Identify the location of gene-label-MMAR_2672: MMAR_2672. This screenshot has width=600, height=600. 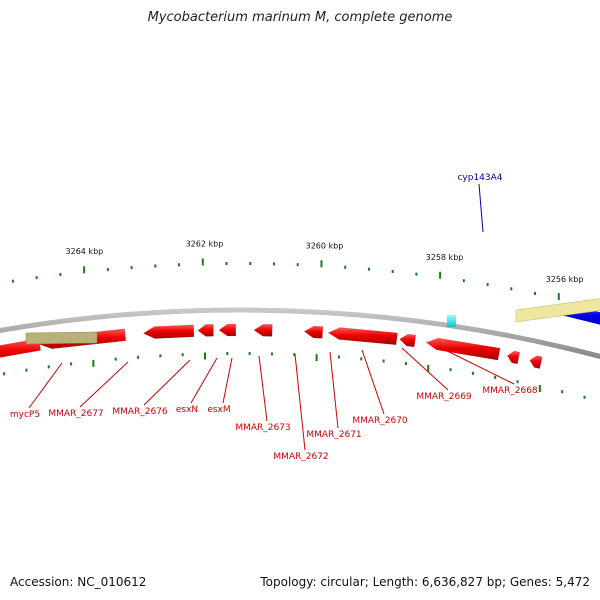
(300, 457).